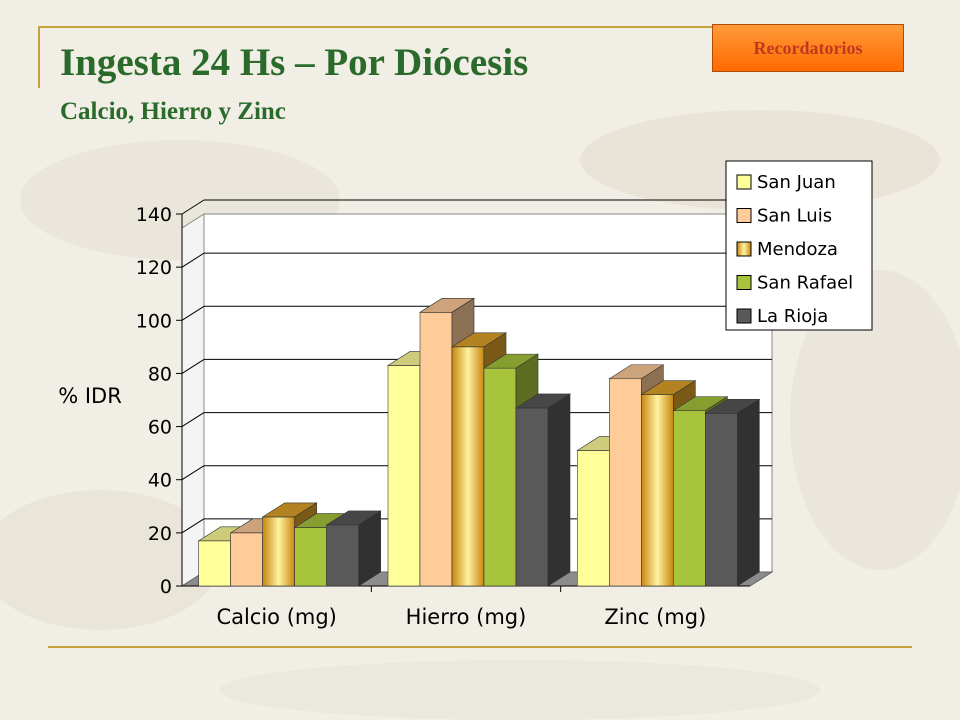  Describe the element at coordinates (166, 587) in the screenshot. I see `y-tick-label: 0` at that location.